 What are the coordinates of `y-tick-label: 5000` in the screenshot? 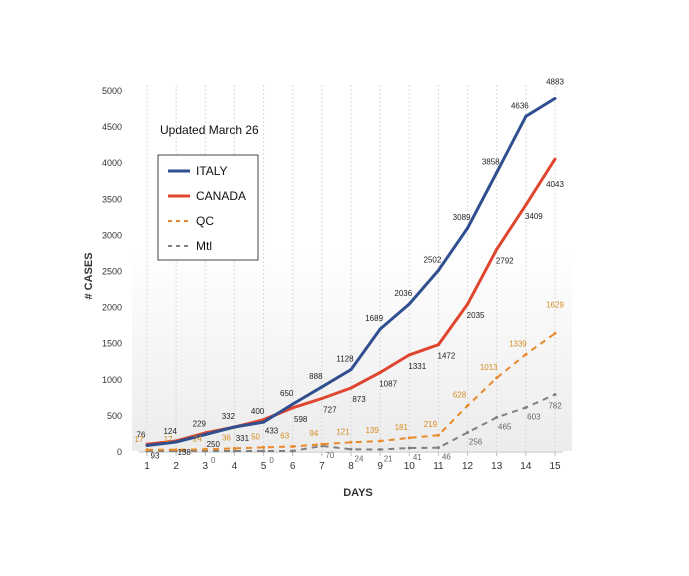 It's located at (112, 91).